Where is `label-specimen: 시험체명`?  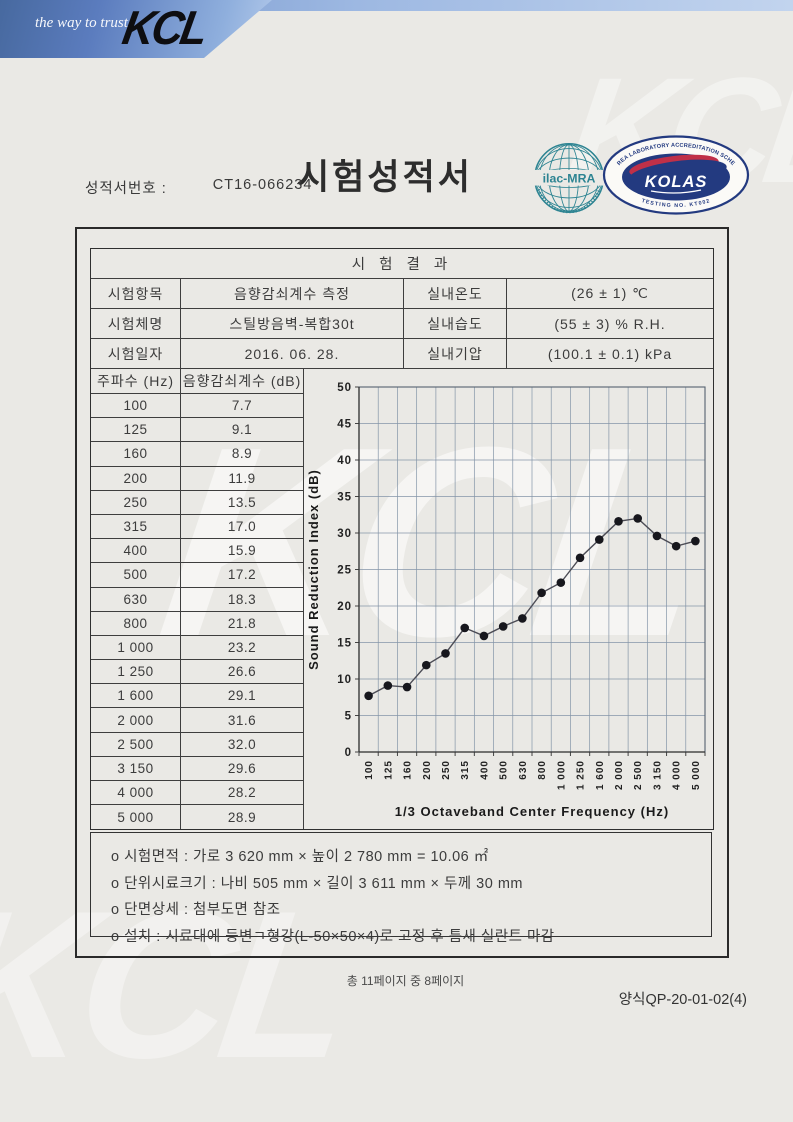 label-specimen: 시험체명 is located at coordinates (136, 324).